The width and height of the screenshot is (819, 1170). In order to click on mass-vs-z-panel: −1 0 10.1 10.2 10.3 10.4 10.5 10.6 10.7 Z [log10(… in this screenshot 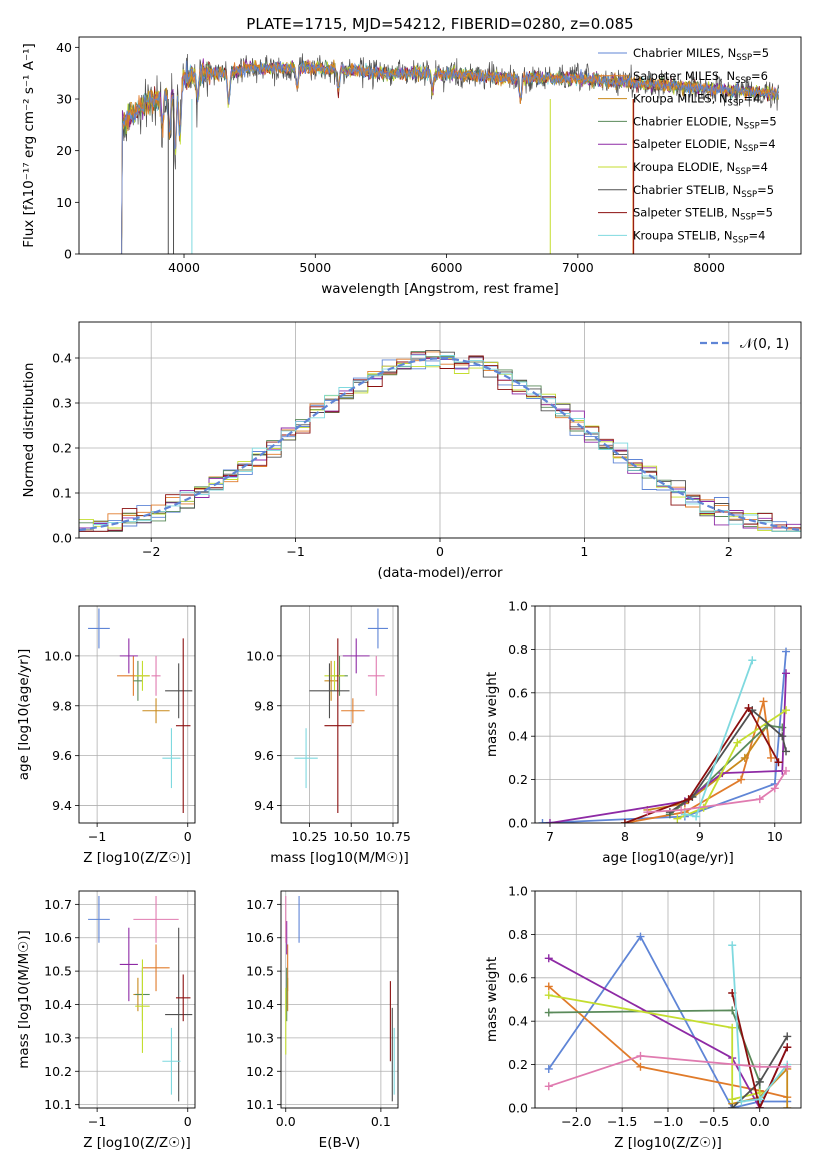, I will do `click(106, 1020)`.